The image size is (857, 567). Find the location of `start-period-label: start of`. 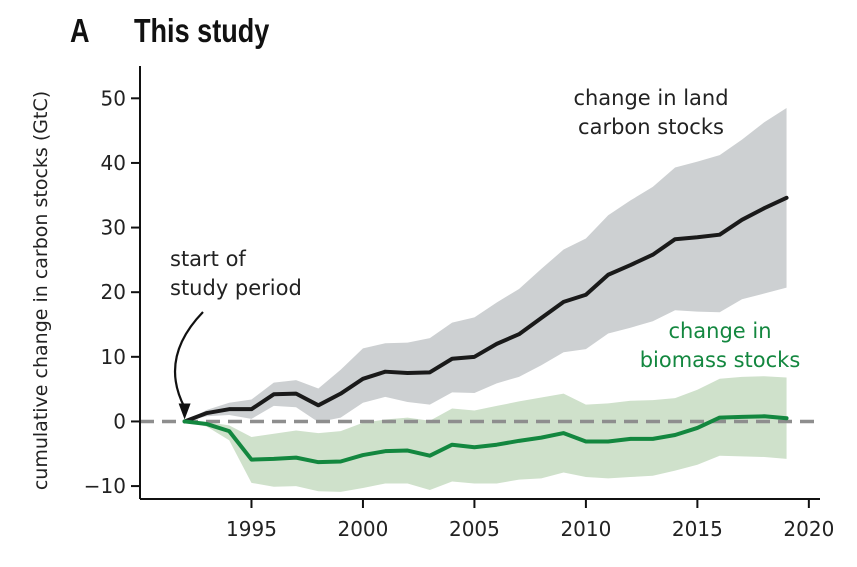

start-period-label: start of is located at coordinates (208, 259).